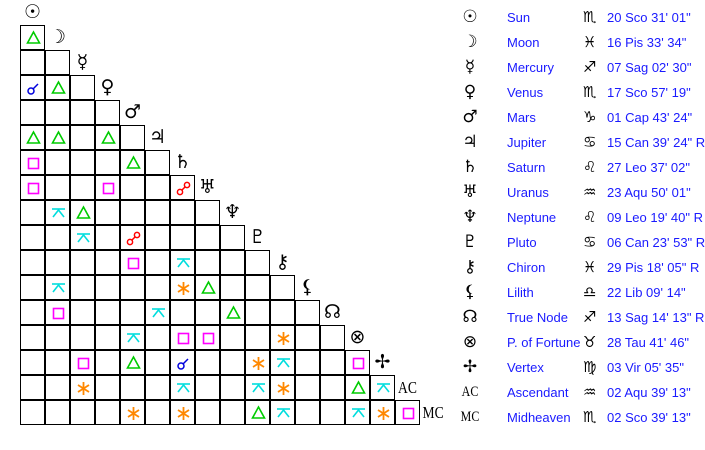 The image size is (705, 450). Describe the element at coordinates (590, 342) in the screenshot. I see `zodiac-sign-icon: ♉` at that location.